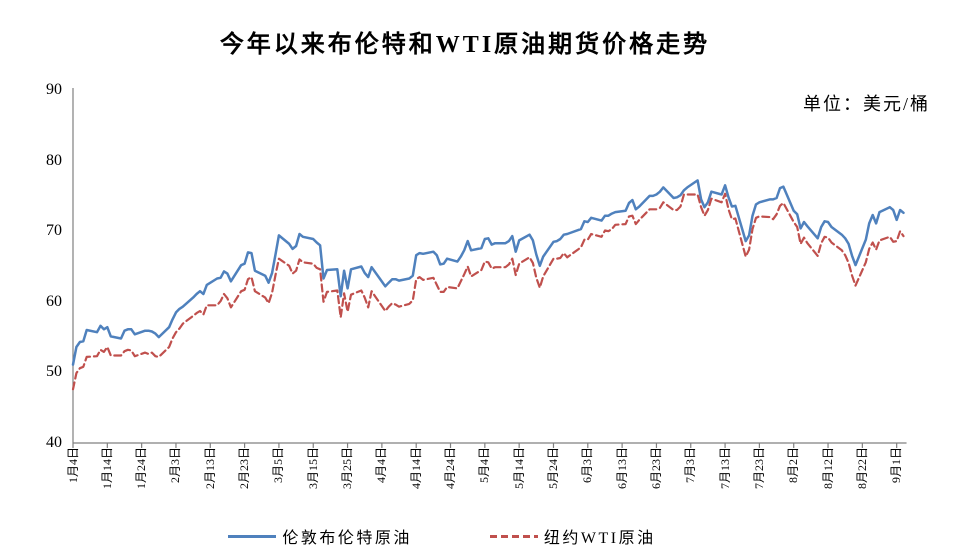 This screenshot has height=558, width=960. I want to click on x-axis-label: 3月25日, so click(347, 468).